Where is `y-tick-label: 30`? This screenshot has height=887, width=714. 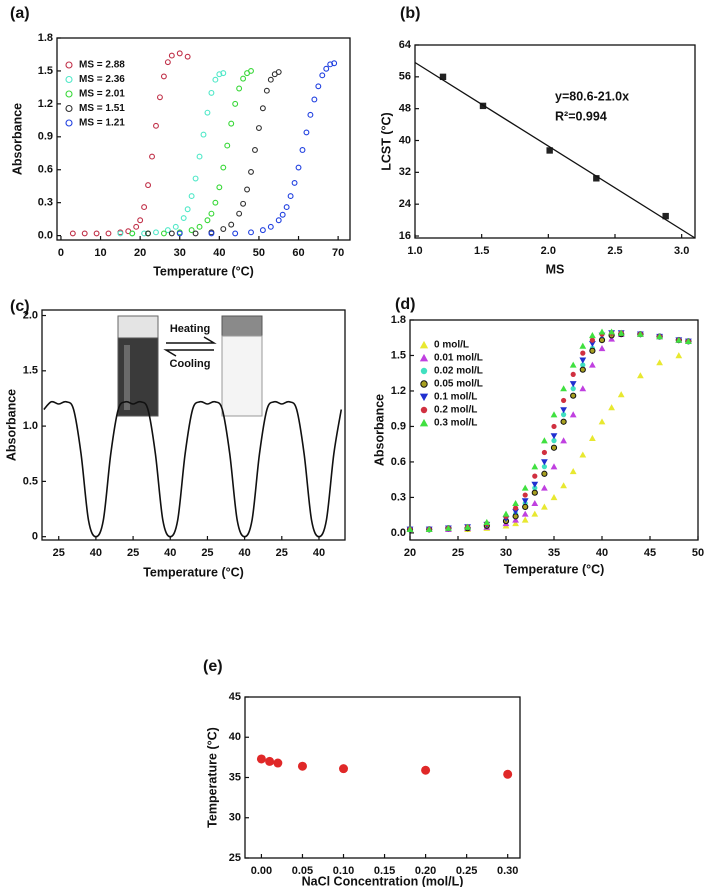 y-tick-label: 30 is located at coordinates (235, 818).